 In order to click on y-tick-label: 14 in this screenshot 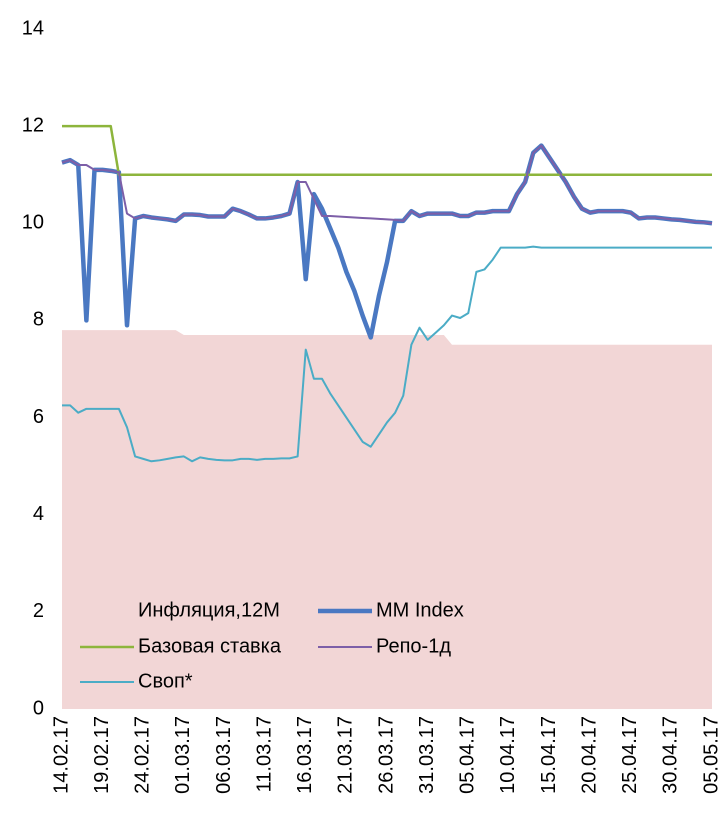, I will do `click(33, 28)`.